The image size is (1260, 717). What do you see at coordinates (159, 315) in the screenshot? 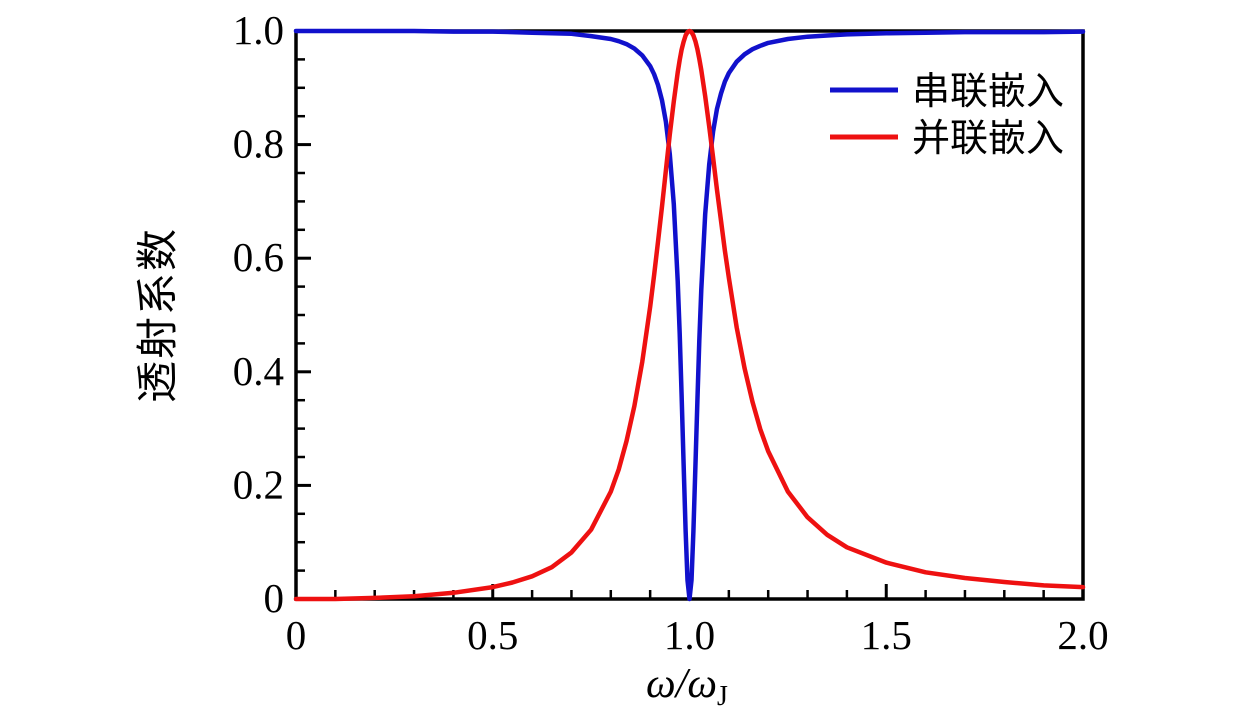
I see `y-axis-label: 透射系数` at bounding box center [159, 315].